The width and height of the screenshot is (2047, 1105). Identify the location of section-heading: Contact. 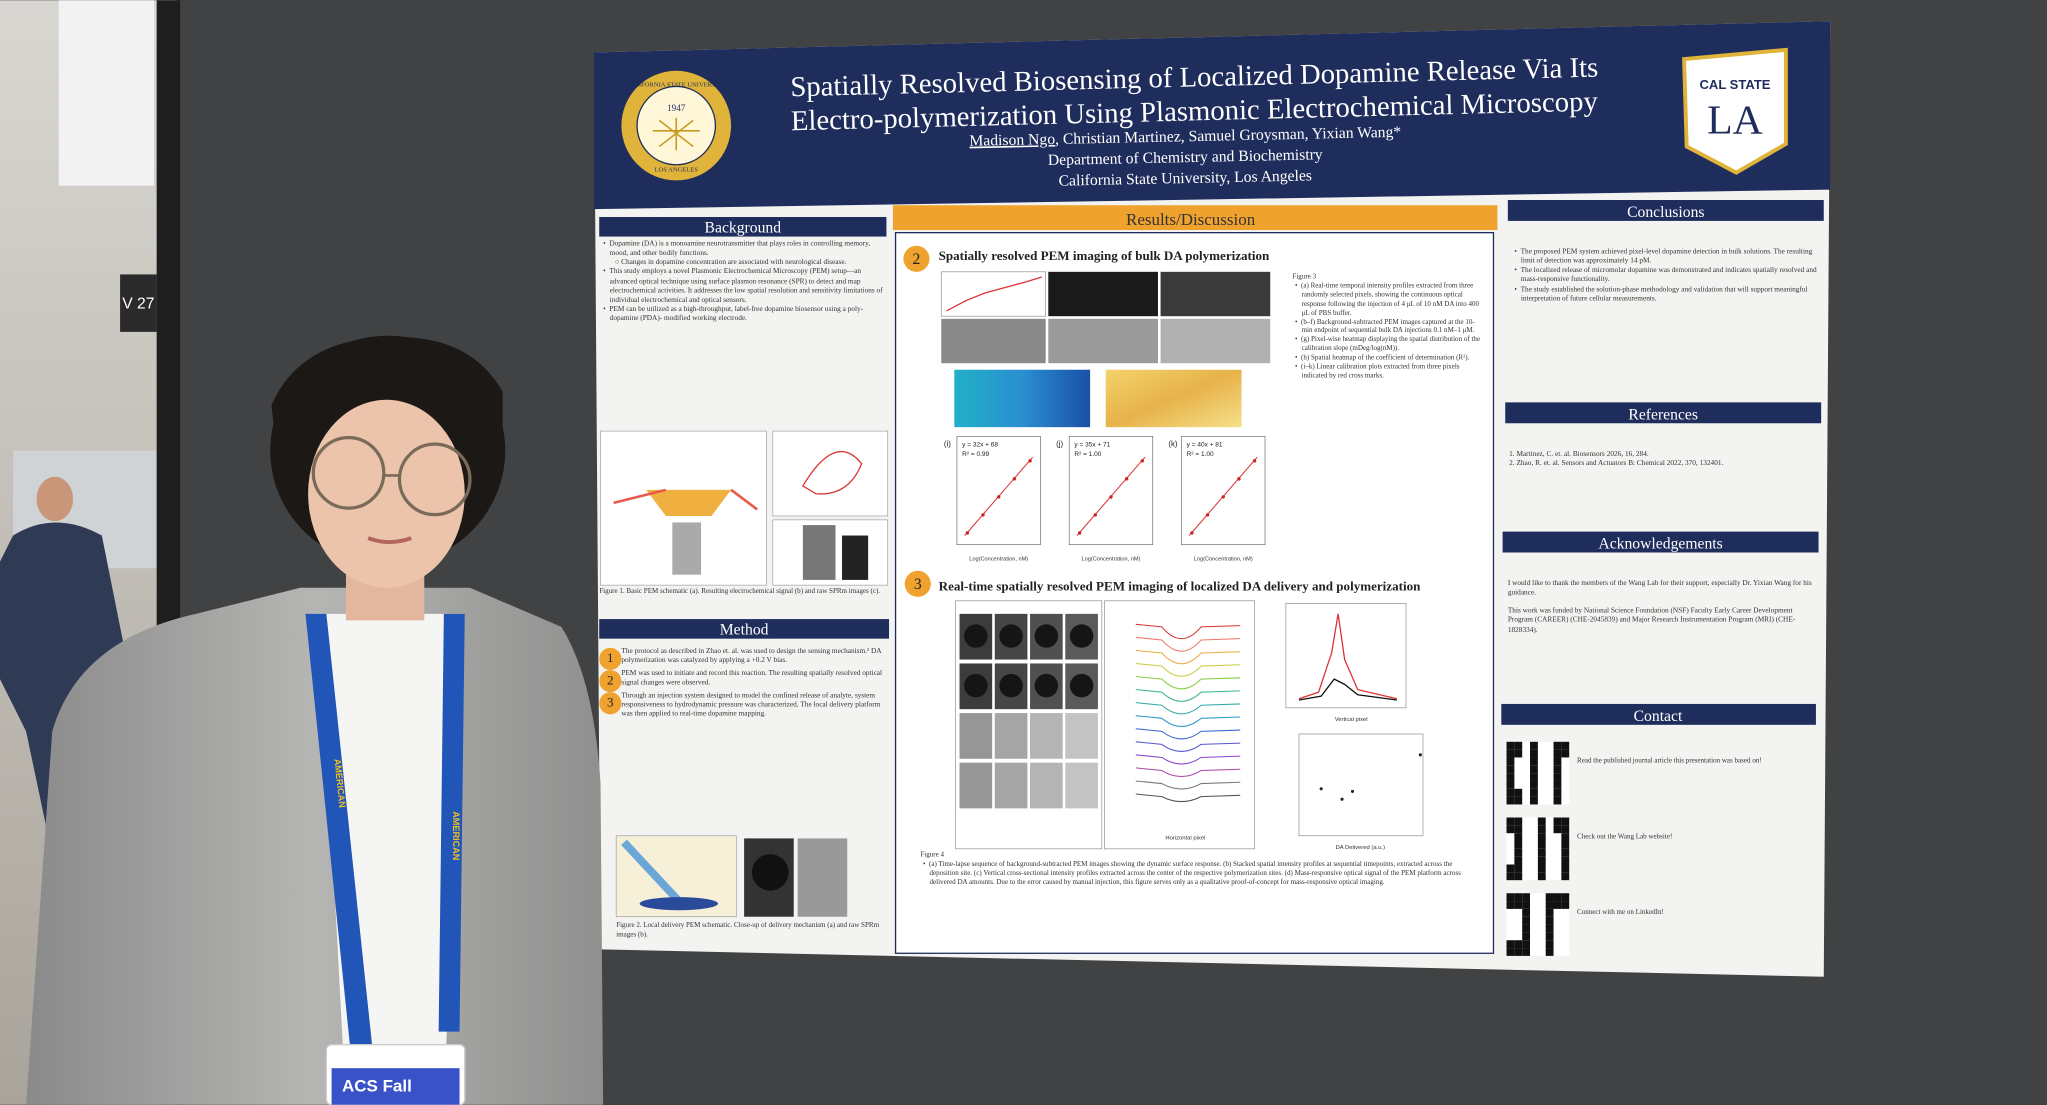
(1658, 716).